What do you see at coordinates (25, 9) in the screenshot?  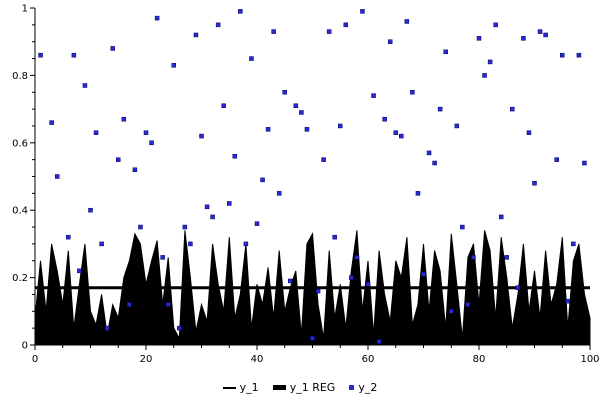 I see `svg-text: 1` at bounding box center [25, 9].